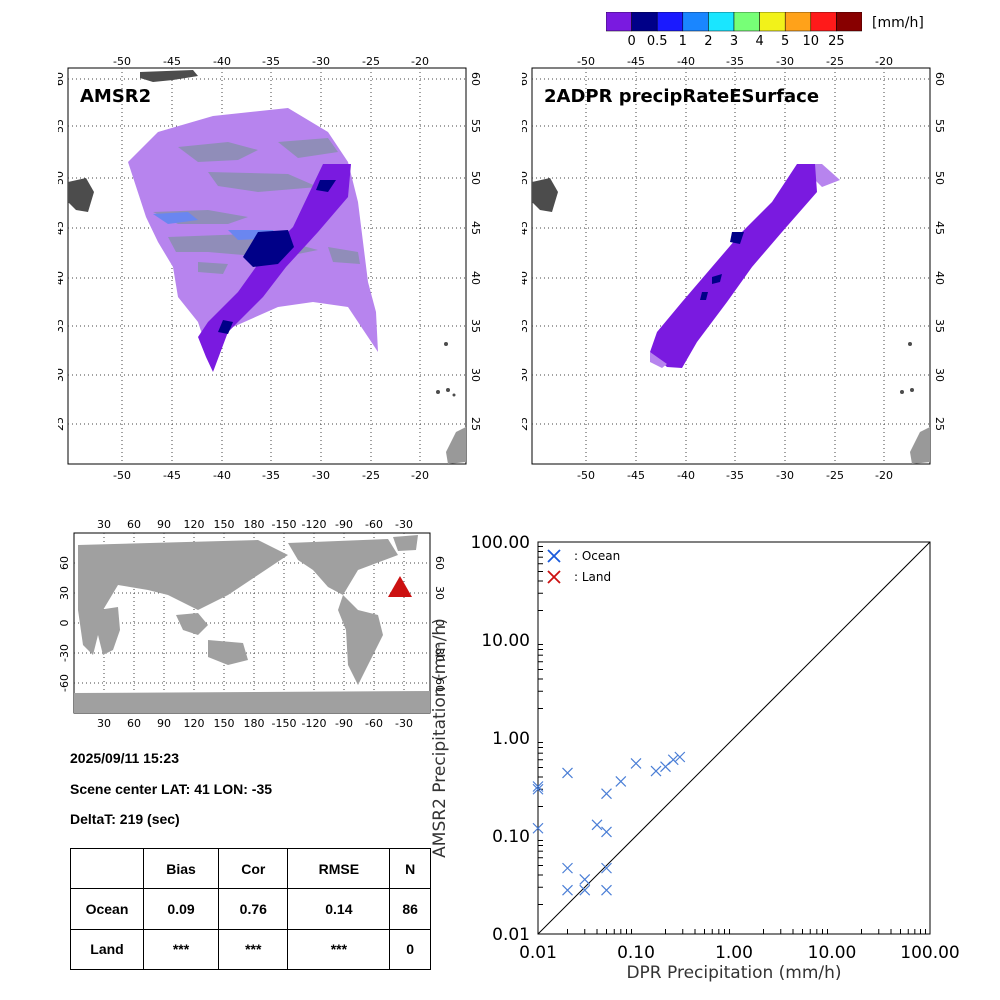  I want to click on scene-datetime: 2025/09/11 15:23, so click(124, 758).